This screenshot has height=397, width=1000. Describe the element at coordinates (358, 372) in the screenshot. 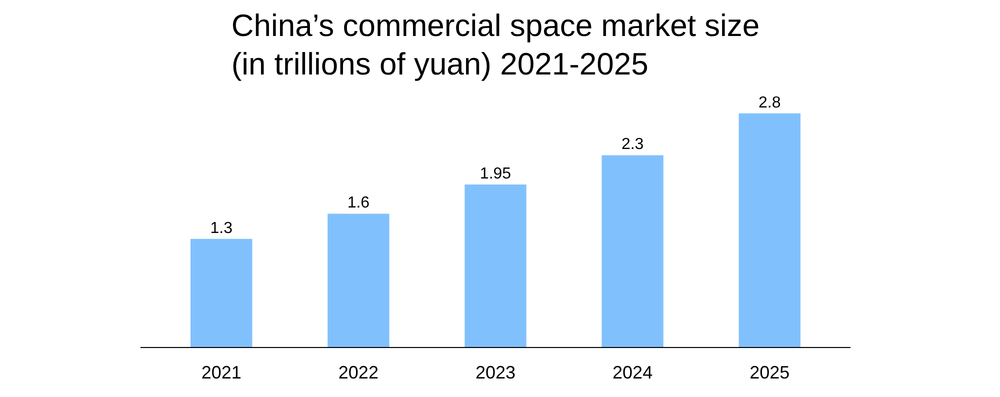

I see `x-tick-label: 2022` at that location.